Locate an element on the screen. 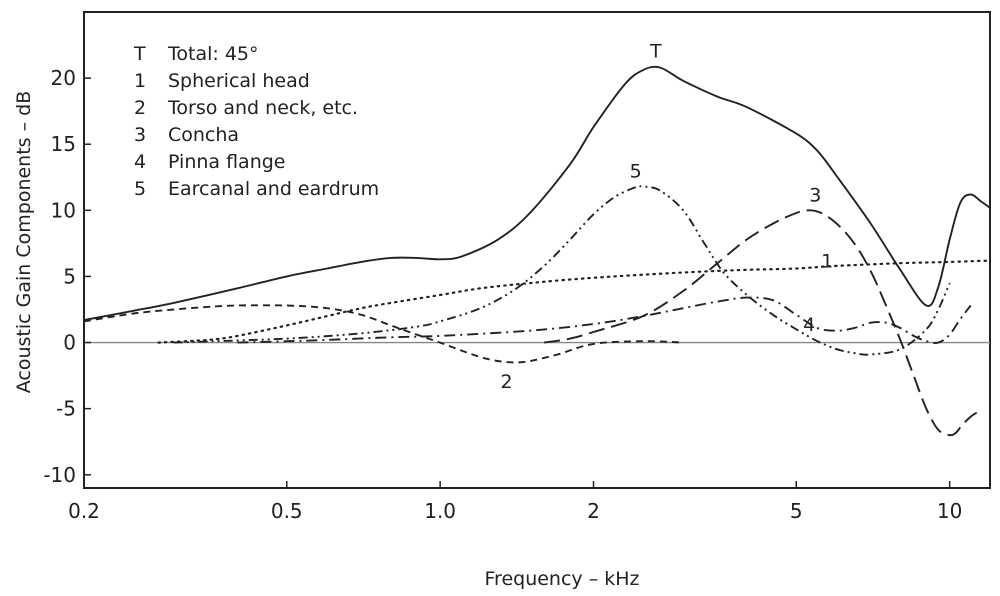 This screenshot has width=1000, height=596. curve-label-concha: 3 is located at coordinates (815, 195).